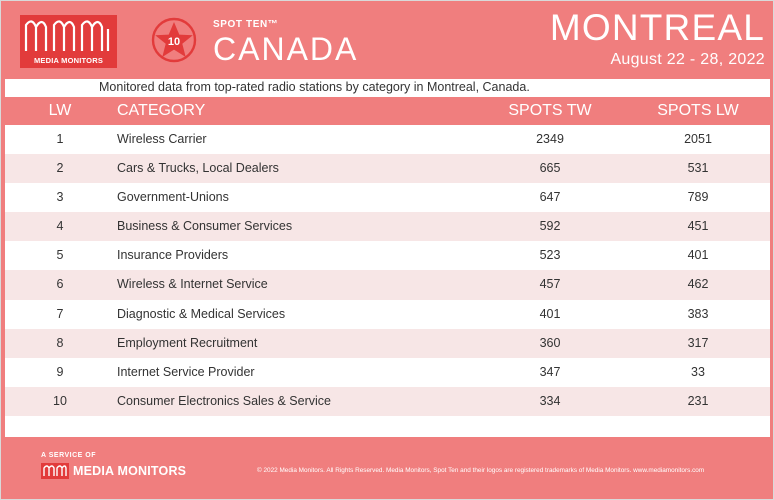 Image resolution: width=774 pixels, height=500 pixels. I want to click on table-row: 5 Insurance Providers 523 401, so click(387, 256).